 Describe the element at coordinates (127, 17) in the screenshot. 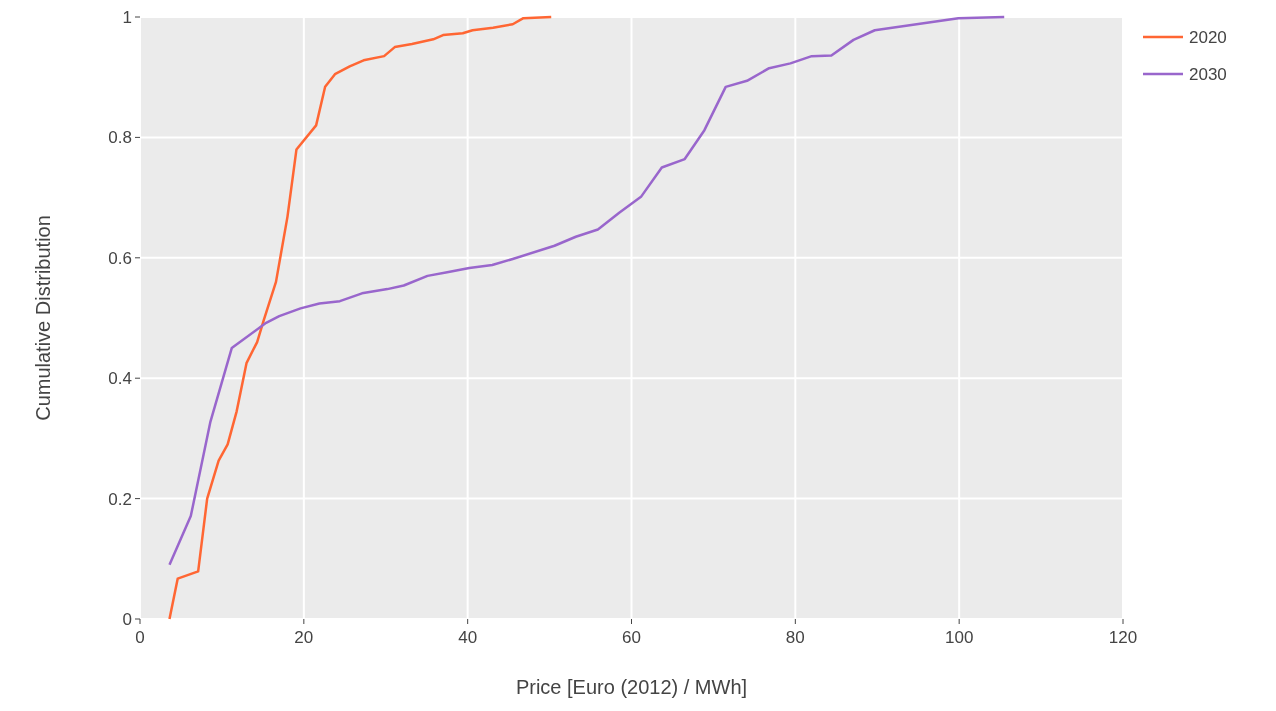

I see `y-tick-label: 1` at that location.